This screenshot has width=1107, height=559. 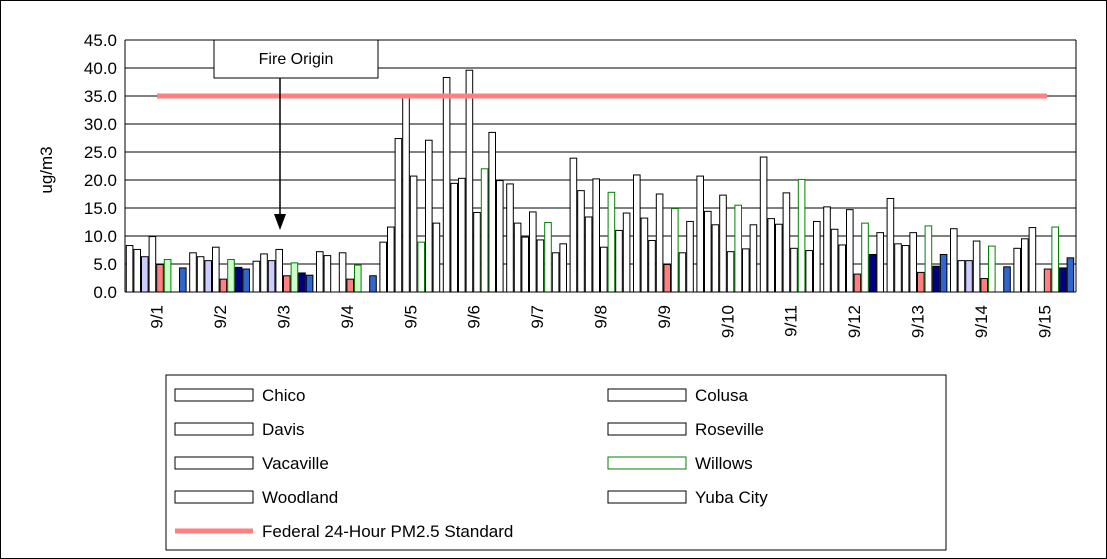 What do you see at coordinates (1044, 321) in the screenshot?
I see `x-tick-label: 9/15` at bounding box center [1044, 321].